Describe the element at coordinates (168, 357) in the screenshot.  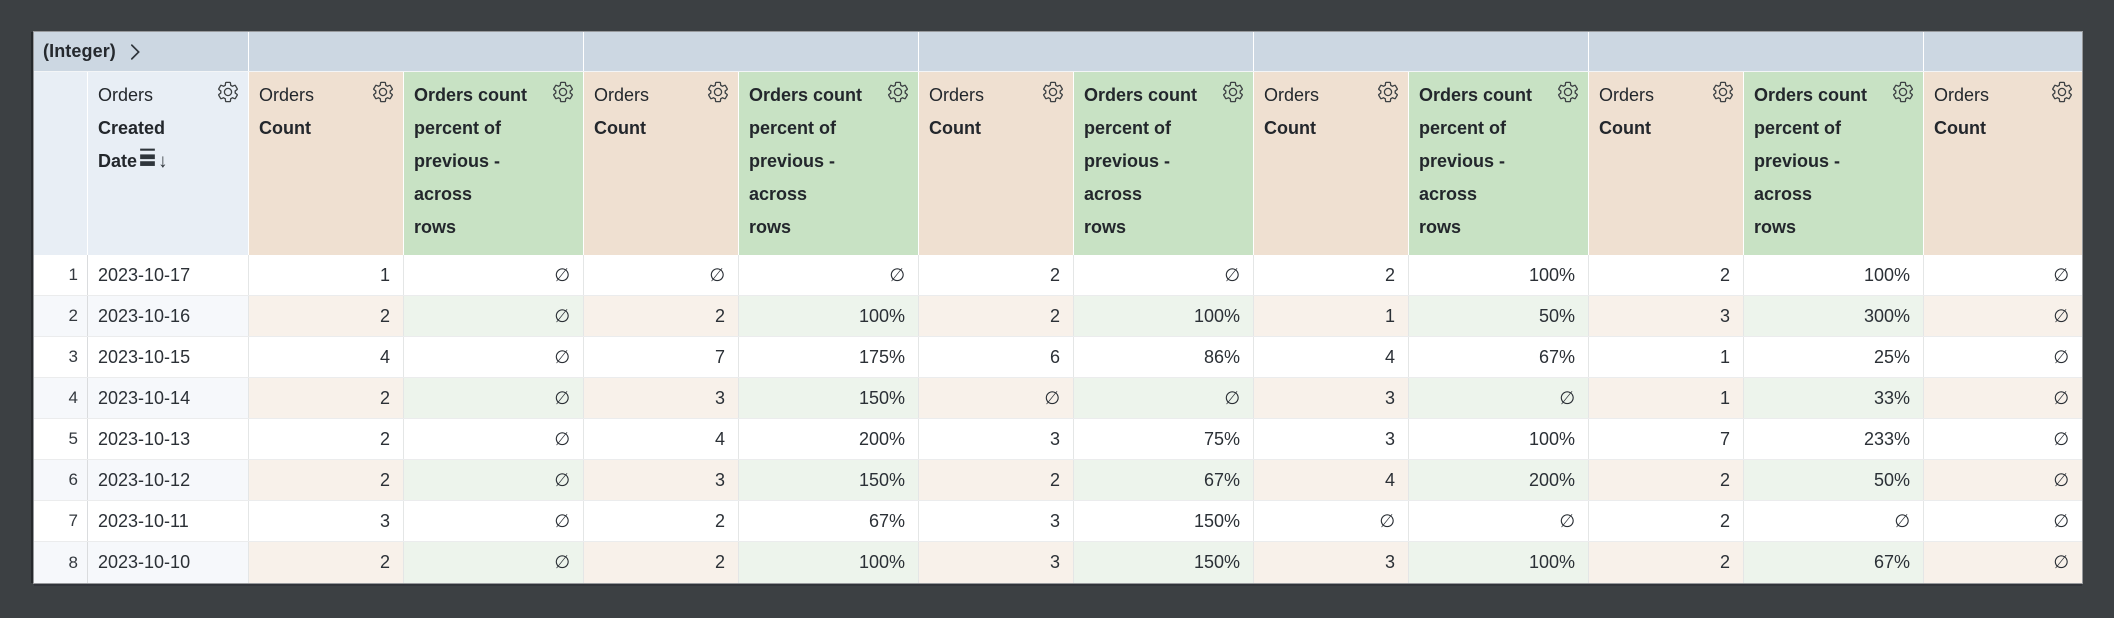
I see `date-cell: 2023-10-15` at that location.